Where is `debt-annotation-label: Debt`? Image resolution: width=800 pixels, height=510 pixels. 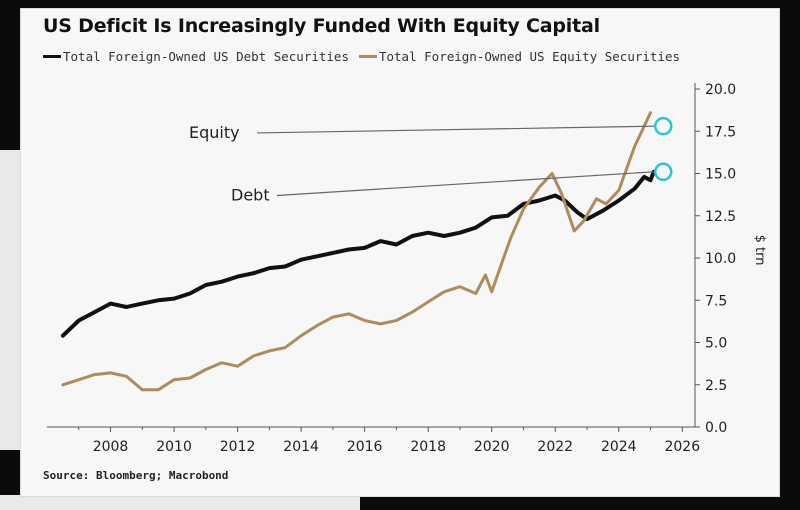
debt-annotation-label: Debt is located at coordinates (250, 194).